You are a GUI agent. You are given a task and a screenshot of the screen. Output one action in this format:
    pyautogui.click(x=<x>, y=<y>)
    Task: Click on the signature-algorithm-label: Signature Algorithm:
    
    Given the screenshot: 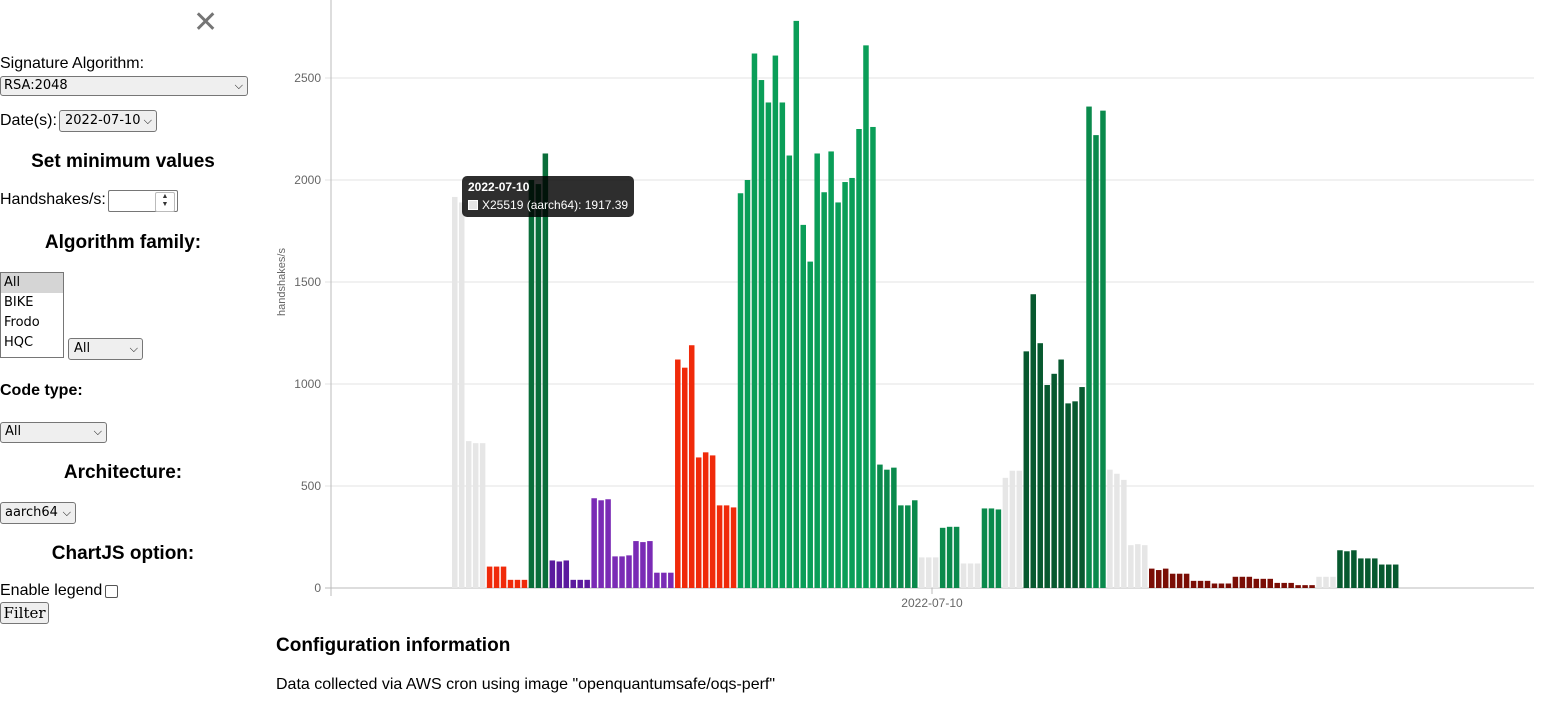 What is the action you would take?
    pyautogui.click(x=72, y=63)
    